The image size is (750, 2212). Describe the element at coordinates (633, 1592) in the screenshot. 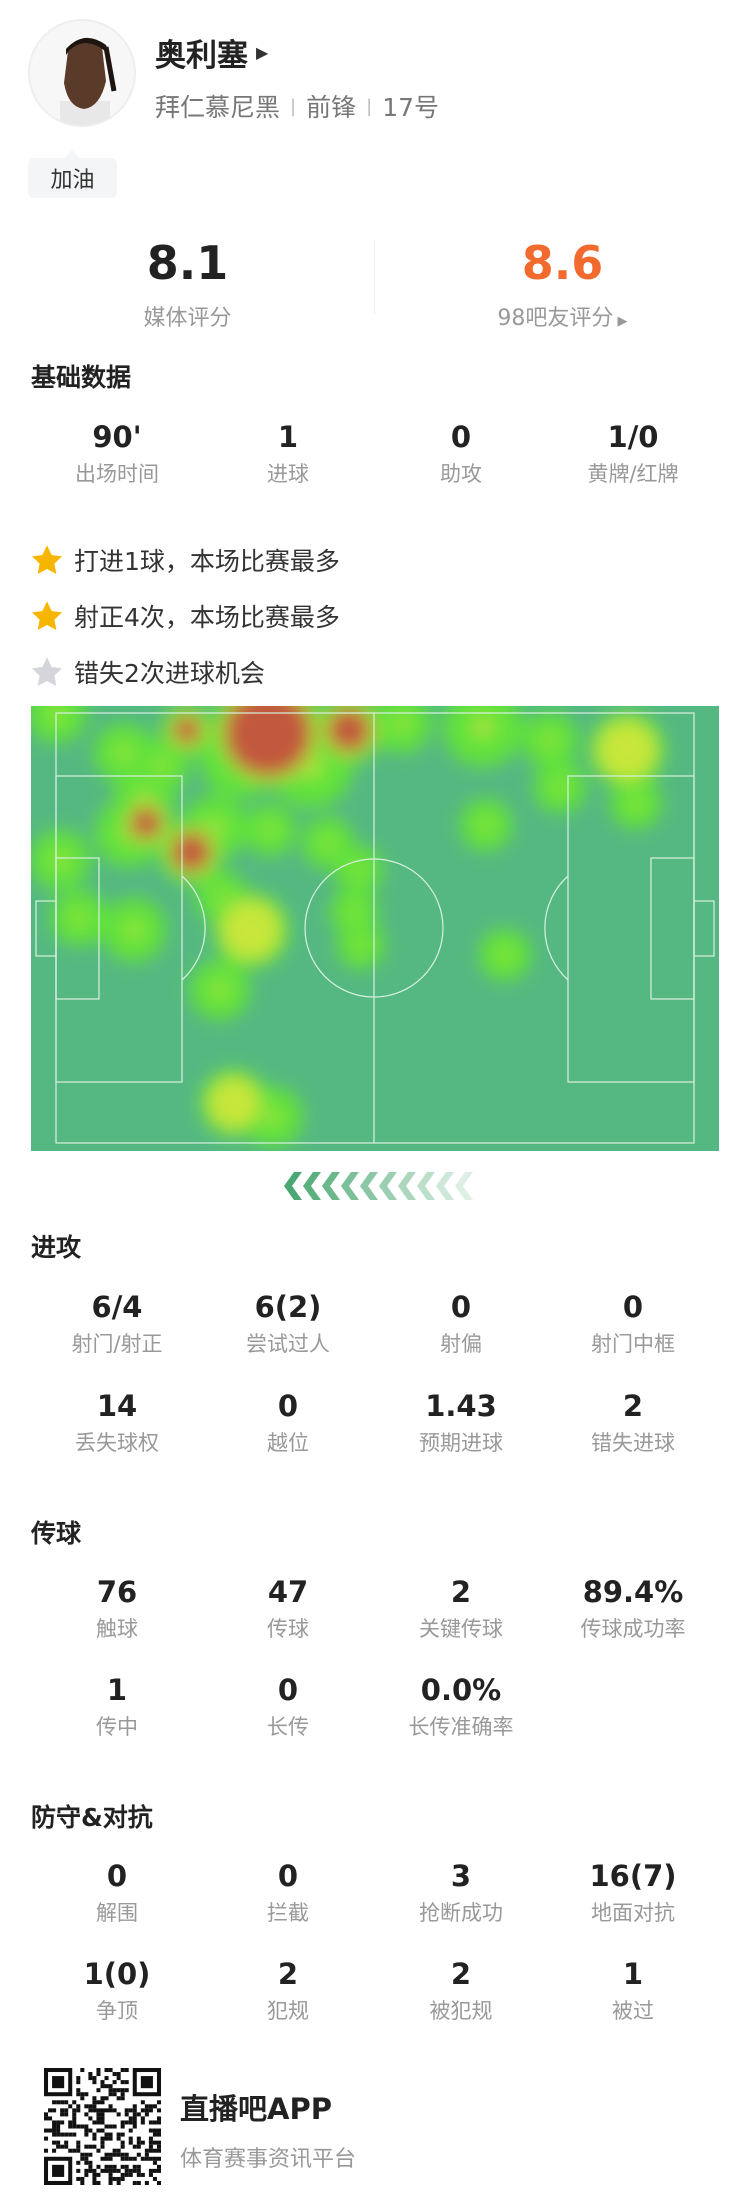

I see `stat-value: 89.4%` at that location.